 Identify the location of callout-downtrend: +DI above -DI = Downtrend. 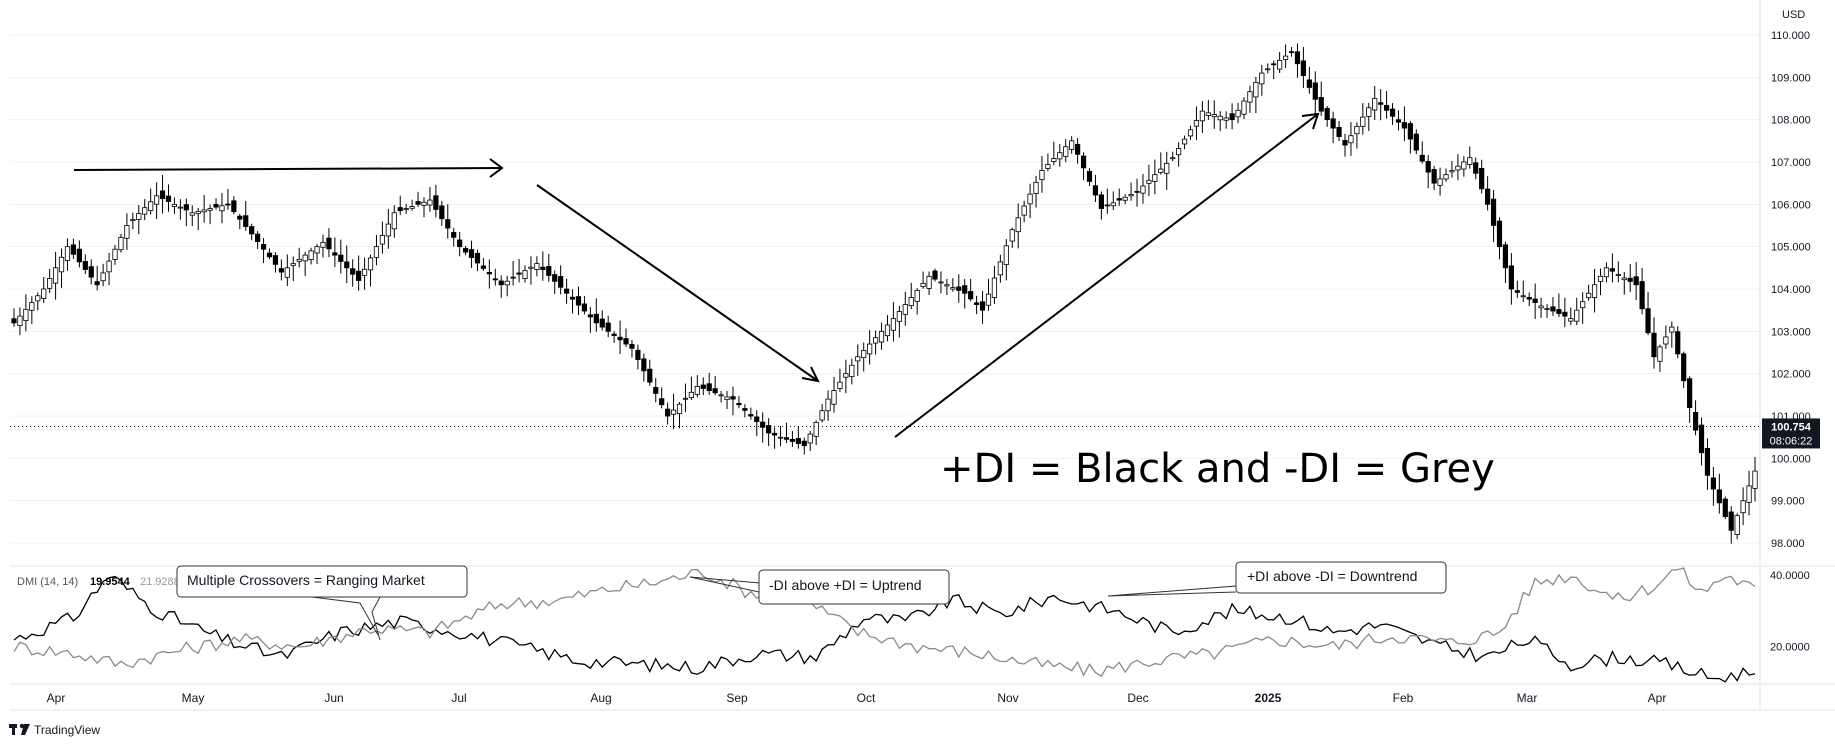
(1277, 579).